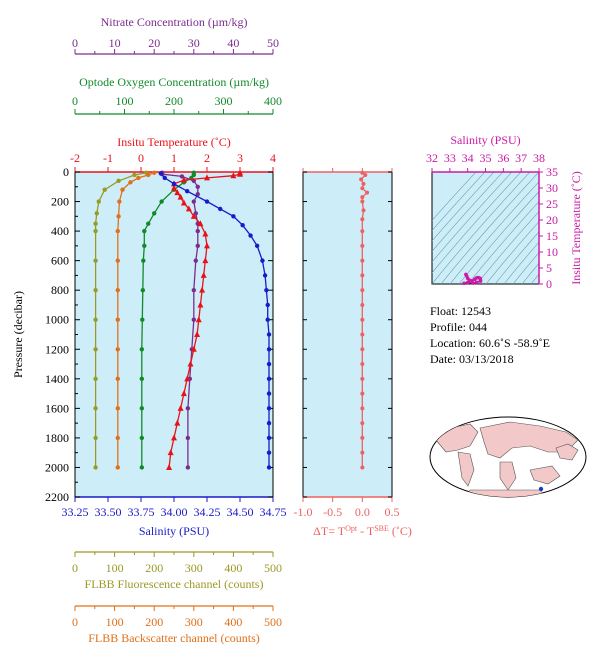  Describe the element at coordinates (224, 101) in the screenshot. I see `oxygen-tick-label: 300` at that location.